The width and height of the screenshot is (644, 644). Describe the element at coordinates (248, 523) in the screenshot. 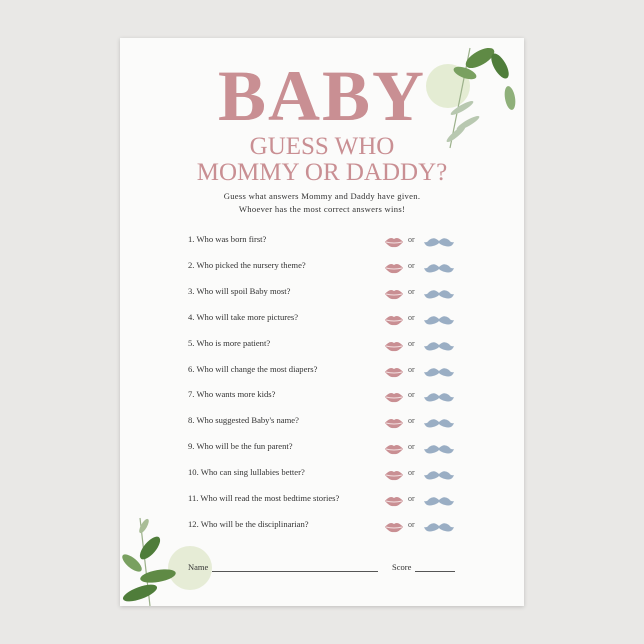

I see `question-text: 12. Who will be the disciplinarian?` at that location.